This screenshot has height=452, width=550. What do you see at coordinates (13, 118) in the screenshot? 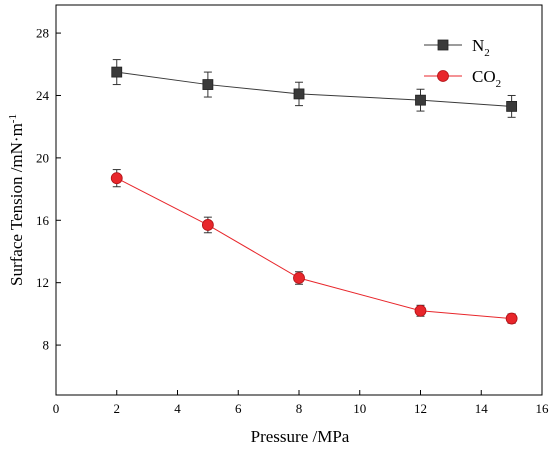
I see `y-axis-label-superscript: -1` at bounding box center [13, 118].